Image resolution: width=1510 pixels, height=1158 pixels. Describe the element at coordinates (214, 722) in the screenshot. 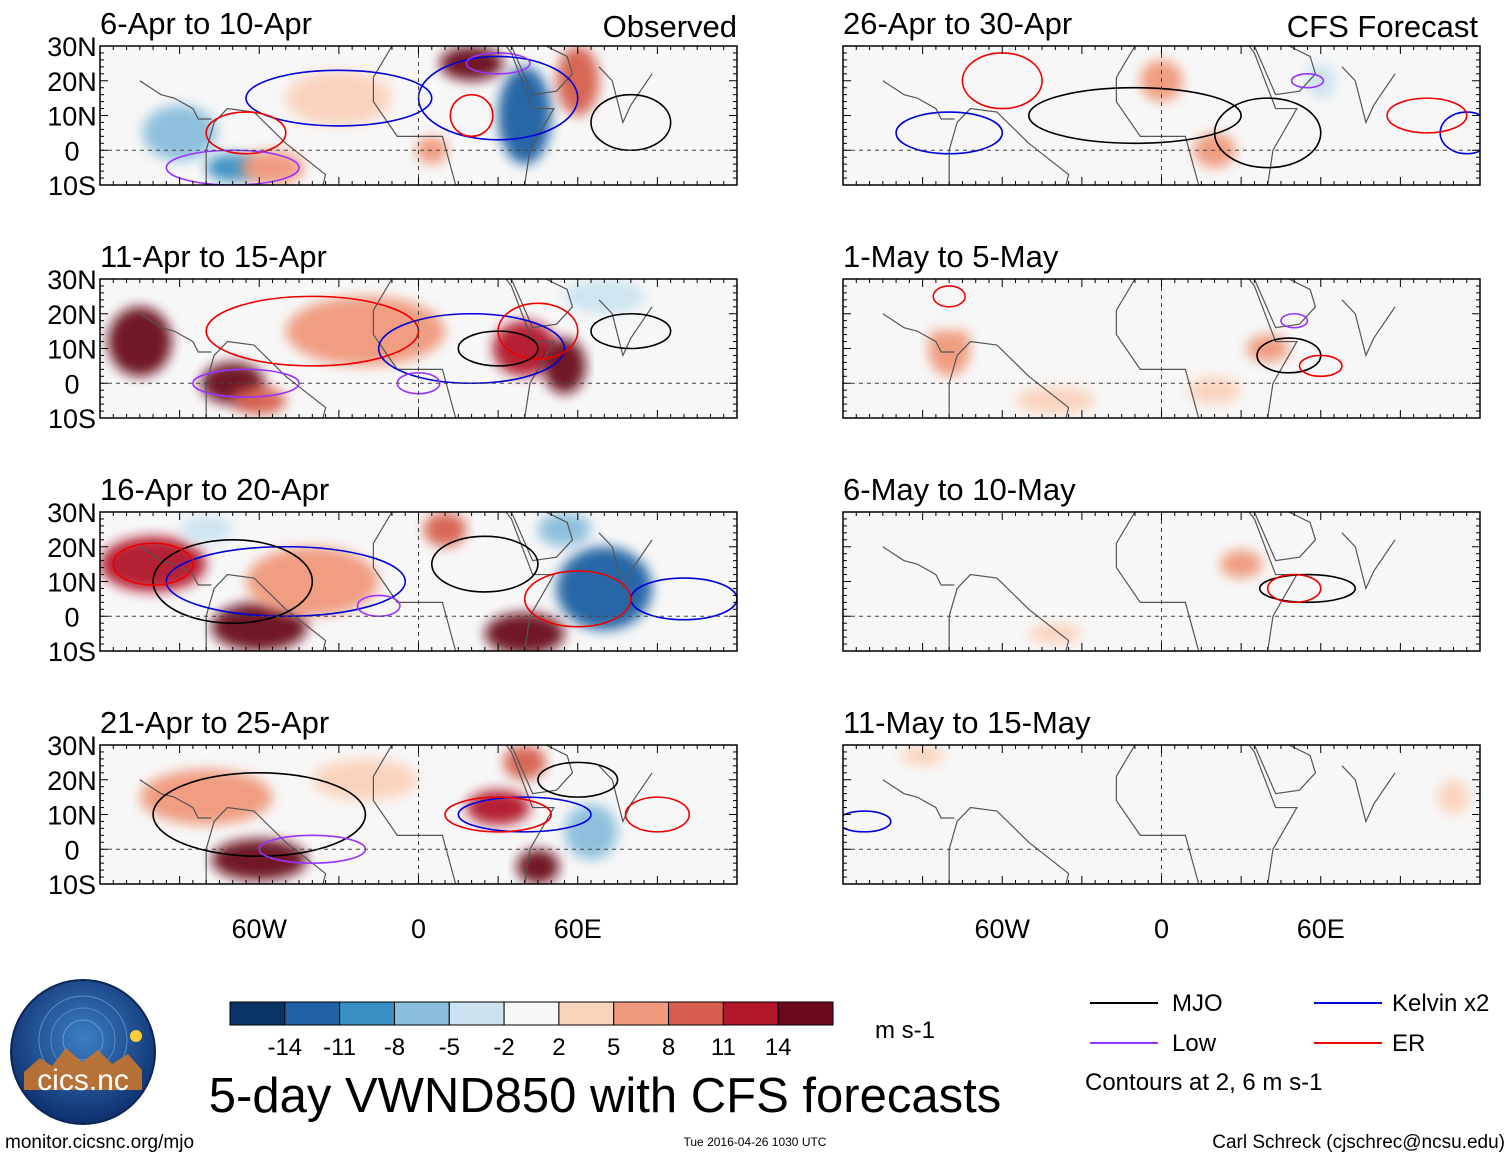

I see `panel-title: 21-Apr to 25-Apr` at that location.